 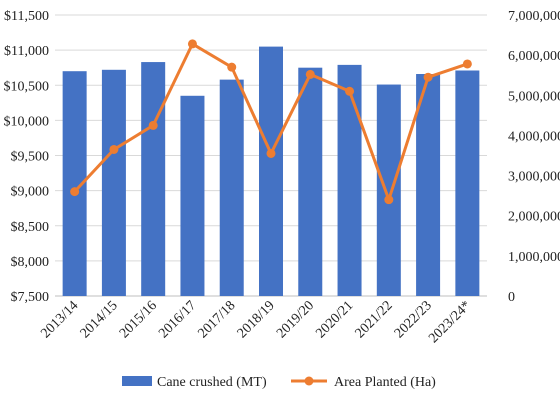 What do you see at coordinates (534, 177) in the screenshot?
I see `right-tick-label: 3,000,000` at bounding box center [534, 177].